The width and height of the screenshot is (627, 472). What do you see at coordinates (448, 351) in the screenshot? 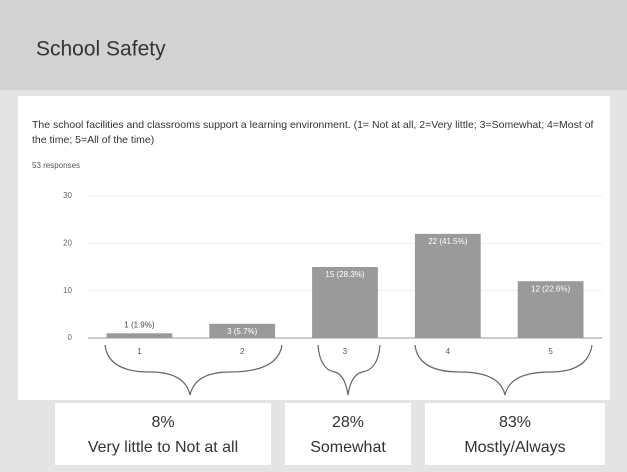
I see `x-tick-label: 4` at bounding box center [448, 351].